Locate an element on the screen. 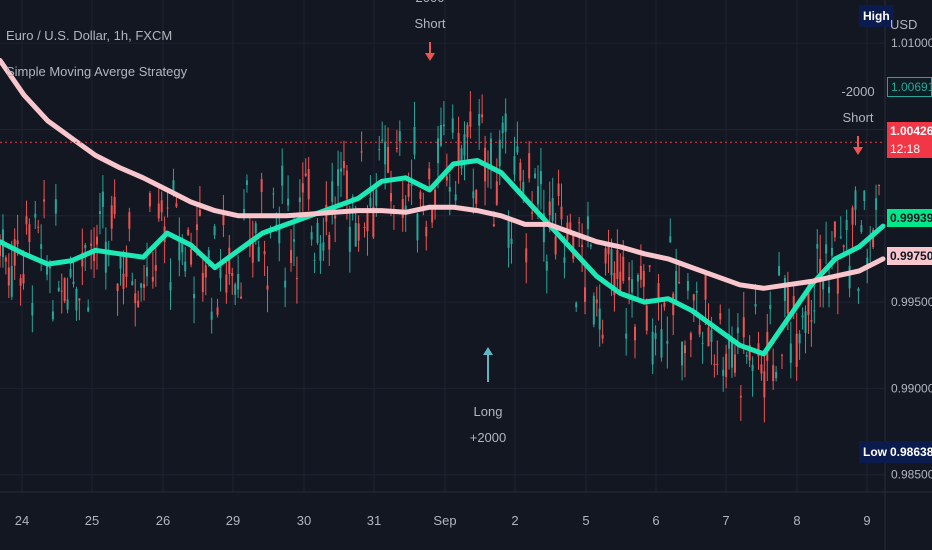 Image resolution: width=932 pixels, height=550 pixels. x-tick-label: 30 is located at coordinates (304, 520).